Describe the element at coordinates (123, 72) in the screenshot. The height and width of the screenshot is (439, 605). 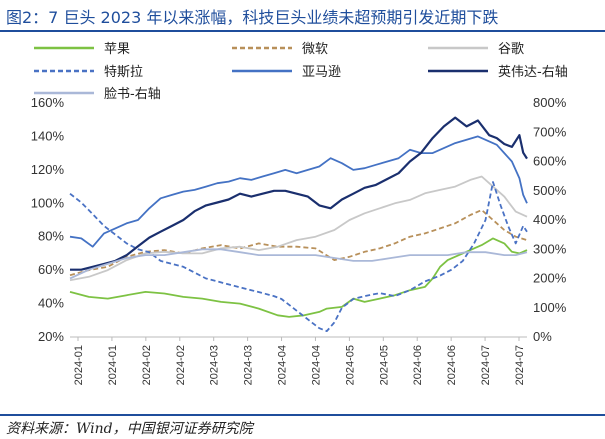
I see `legend-label: 特斯拉` at that location.